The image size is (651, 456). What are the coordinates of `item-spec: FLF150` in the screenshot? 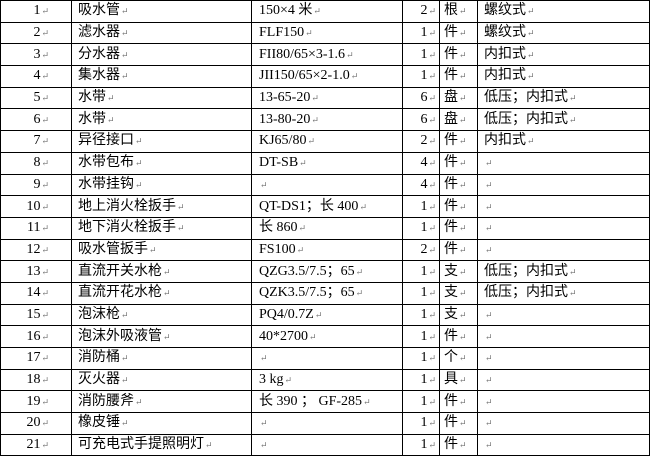 It's located at (327, 33).